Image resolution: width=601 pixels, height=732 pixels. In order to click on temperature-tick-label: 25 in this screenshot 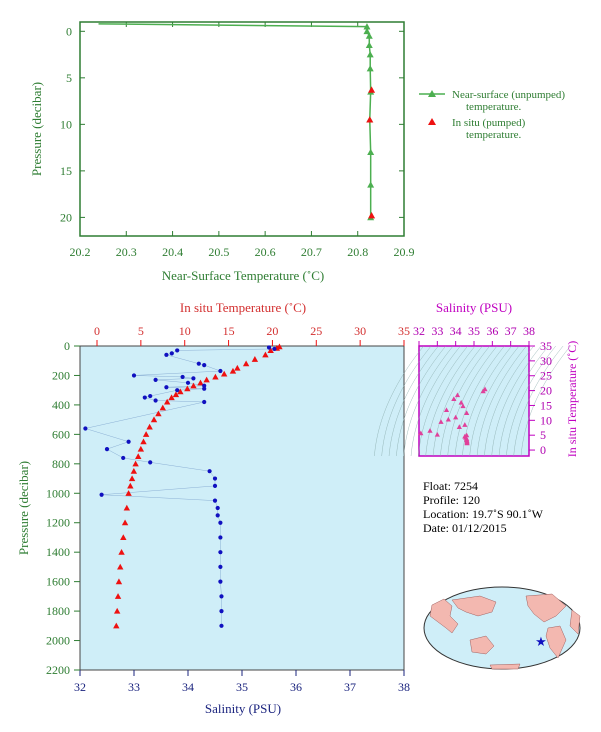, I will do `click(316, 331)`.